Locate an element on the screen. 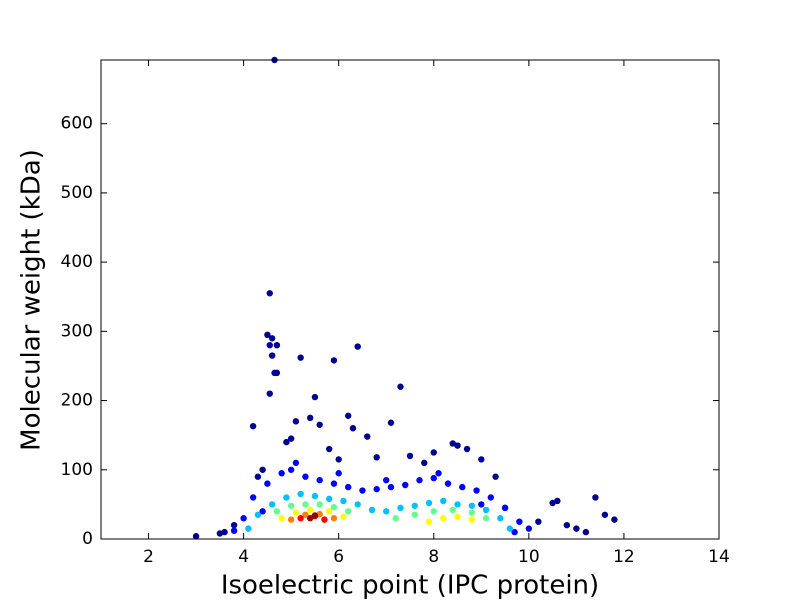  y-axis-label: Molecular weight (kDa) is located at coordinates (32, 300).